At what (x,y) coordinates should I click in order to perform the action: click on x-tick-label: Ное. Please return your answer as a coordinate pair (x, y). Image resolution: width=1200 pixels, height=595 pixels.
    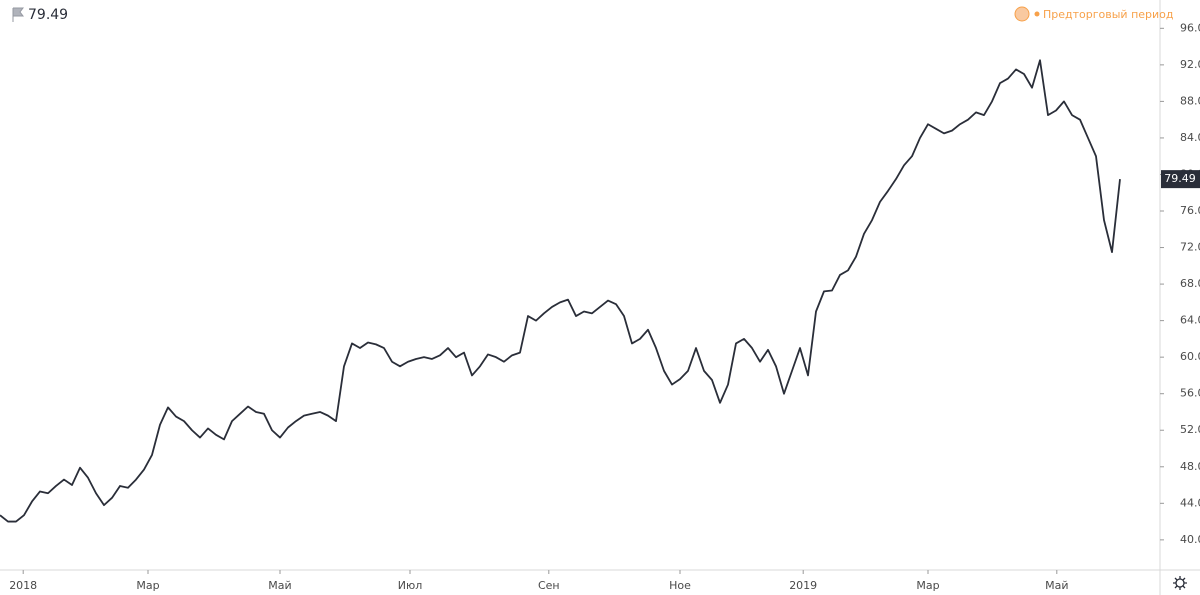
    Looking at the image, I should click on (680, 585).